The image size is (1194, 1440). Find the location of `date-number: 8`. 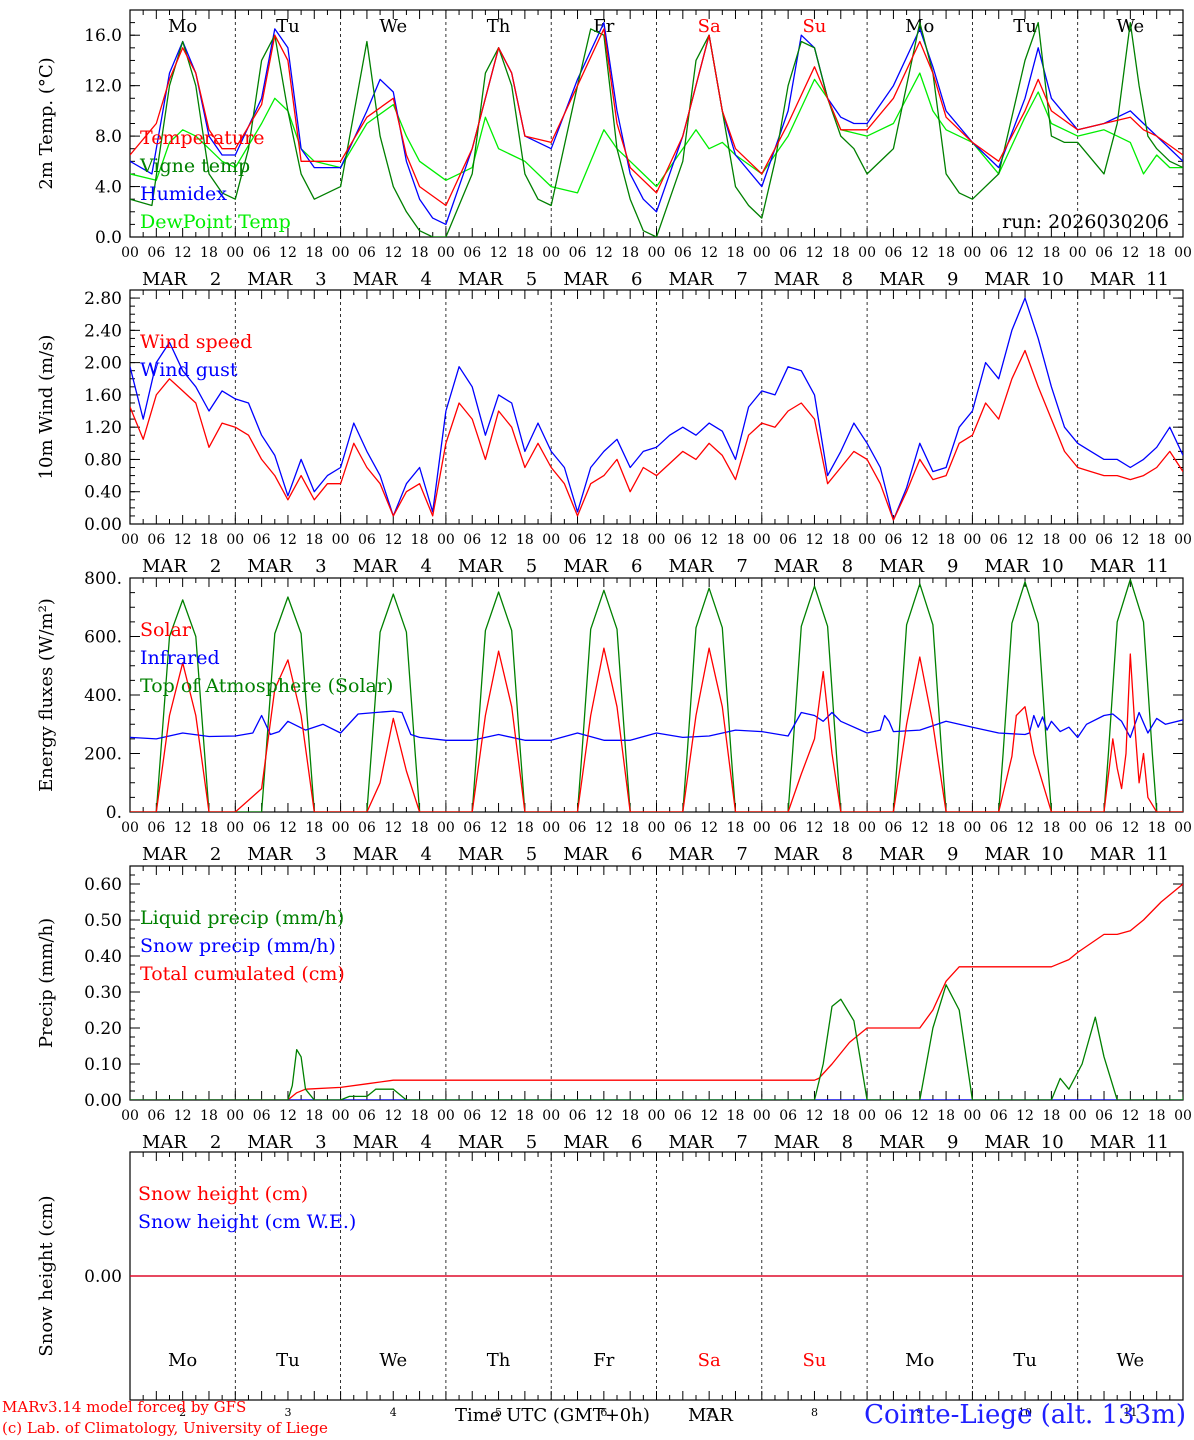

date-number: 8 is located at coordinates (814, 1412).